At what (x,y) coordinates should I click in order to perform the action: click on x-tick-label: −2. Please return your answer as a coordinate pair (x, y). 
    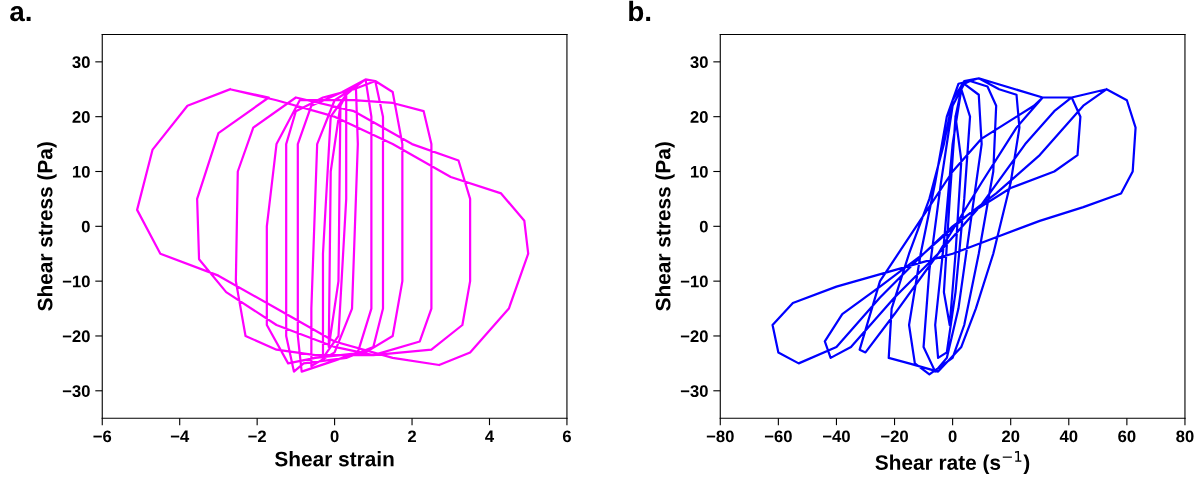
    Looking at the image, I should click on (257, 436).